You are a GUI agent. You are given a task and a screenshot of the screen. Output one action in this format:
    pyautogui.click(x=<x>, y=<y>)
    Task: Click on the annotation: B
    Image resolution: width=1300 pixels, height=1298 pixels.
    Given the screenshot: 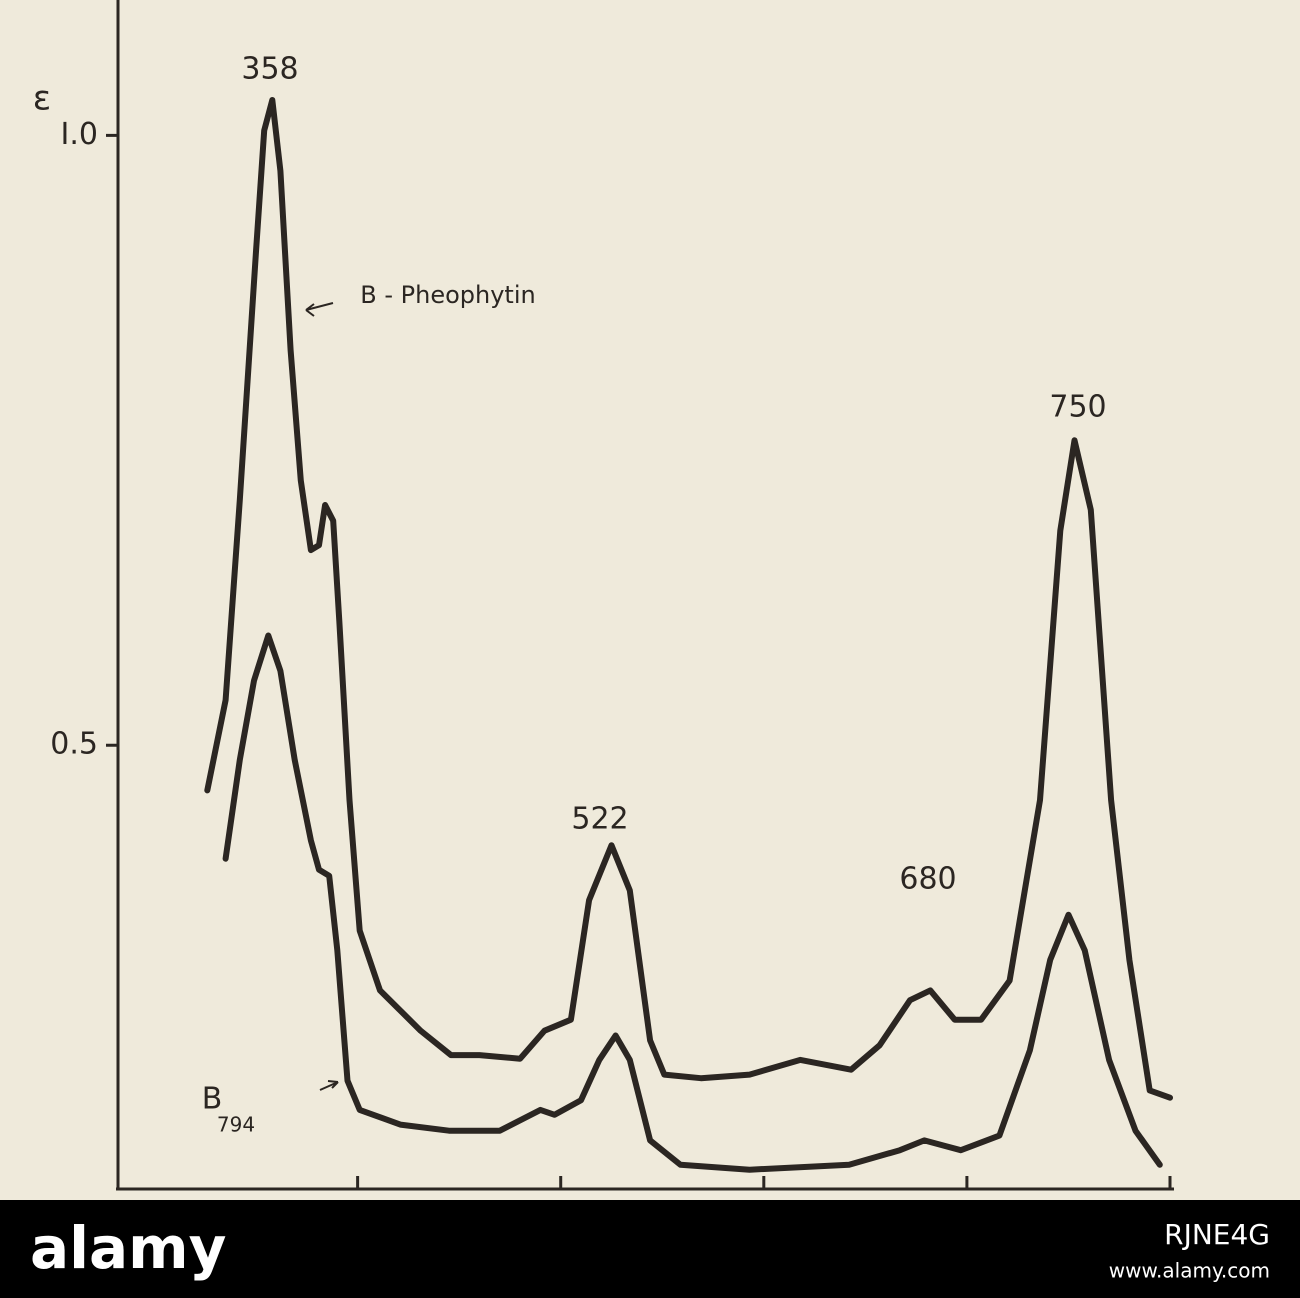 What is the action you would take?
    pyautogui.click(x=212, y=1099)
    